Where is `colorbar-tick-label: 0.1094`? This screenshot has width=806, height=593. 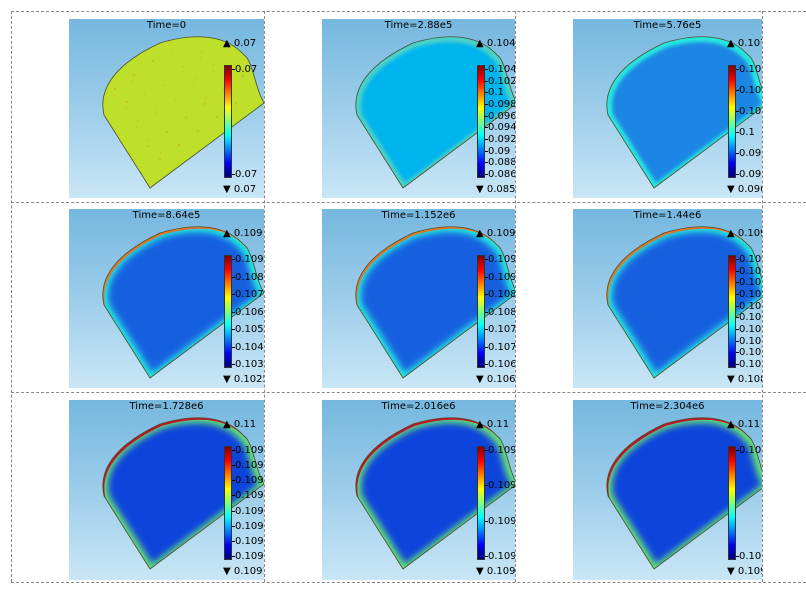 colorbar-tick-label: 0.1094 is located at coordinates (249, 526).